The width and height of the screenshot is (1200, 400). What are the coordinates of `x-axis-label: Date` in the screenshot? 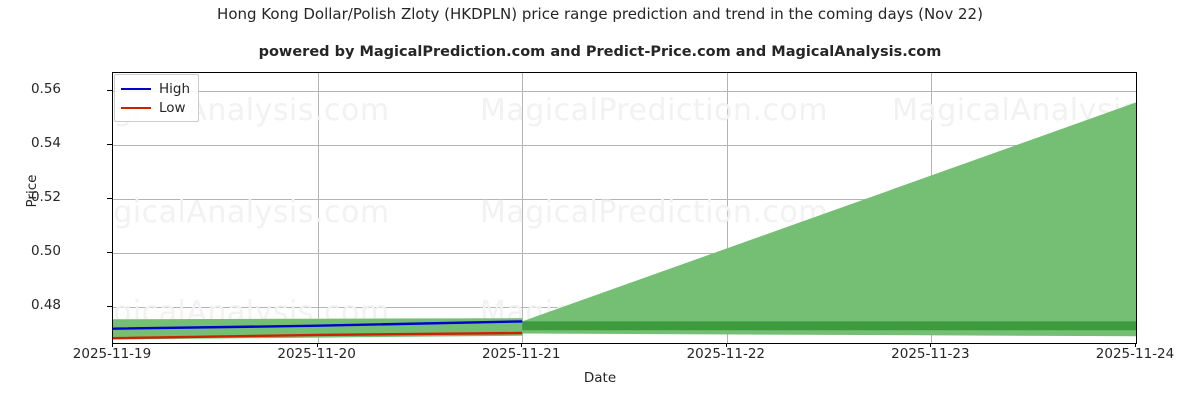 It's located at (600, 378).